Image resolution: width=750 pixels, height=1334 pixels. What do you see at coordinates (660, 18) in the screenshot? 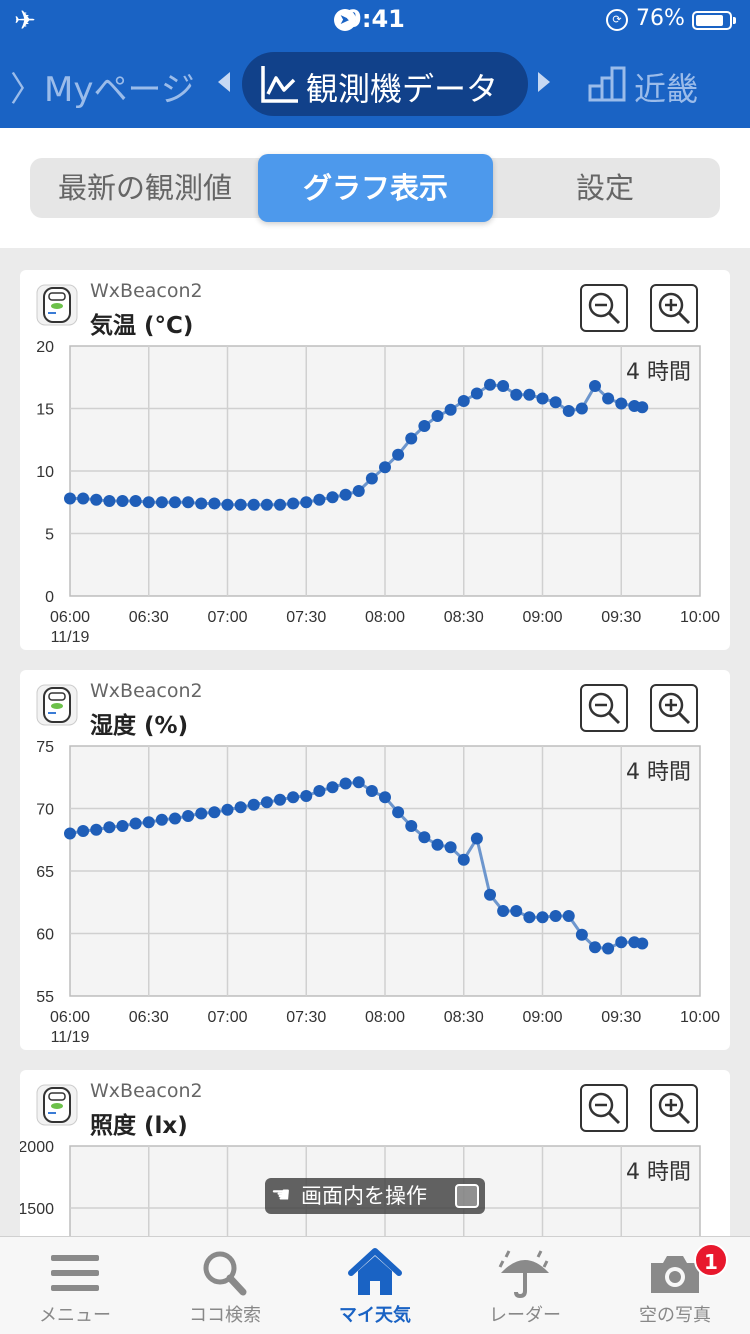
I see `battery-percent: 76%` at bounding box center [660, 18].